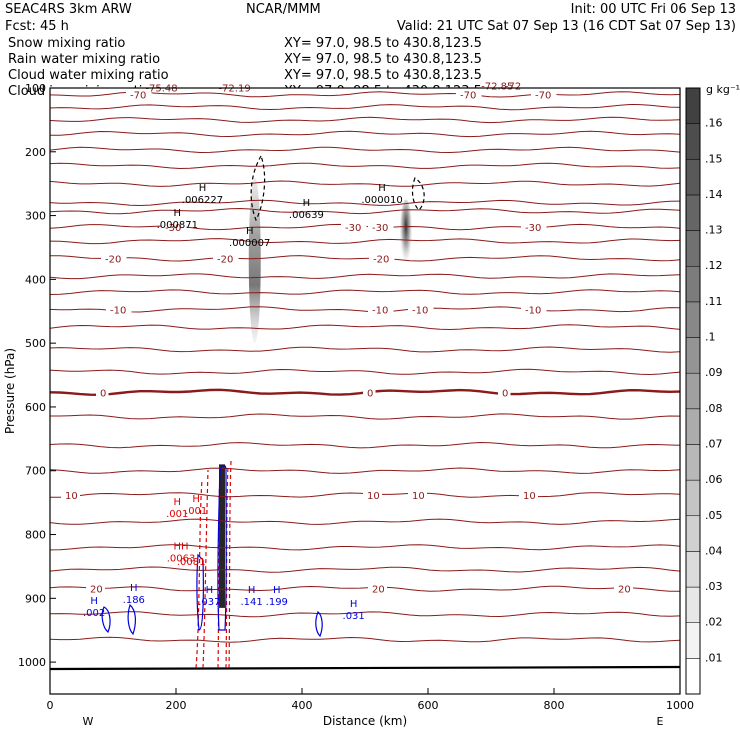 This screenshot has height=740, width=740. I want to click on rain-max-marker: H, so click(177, 502).